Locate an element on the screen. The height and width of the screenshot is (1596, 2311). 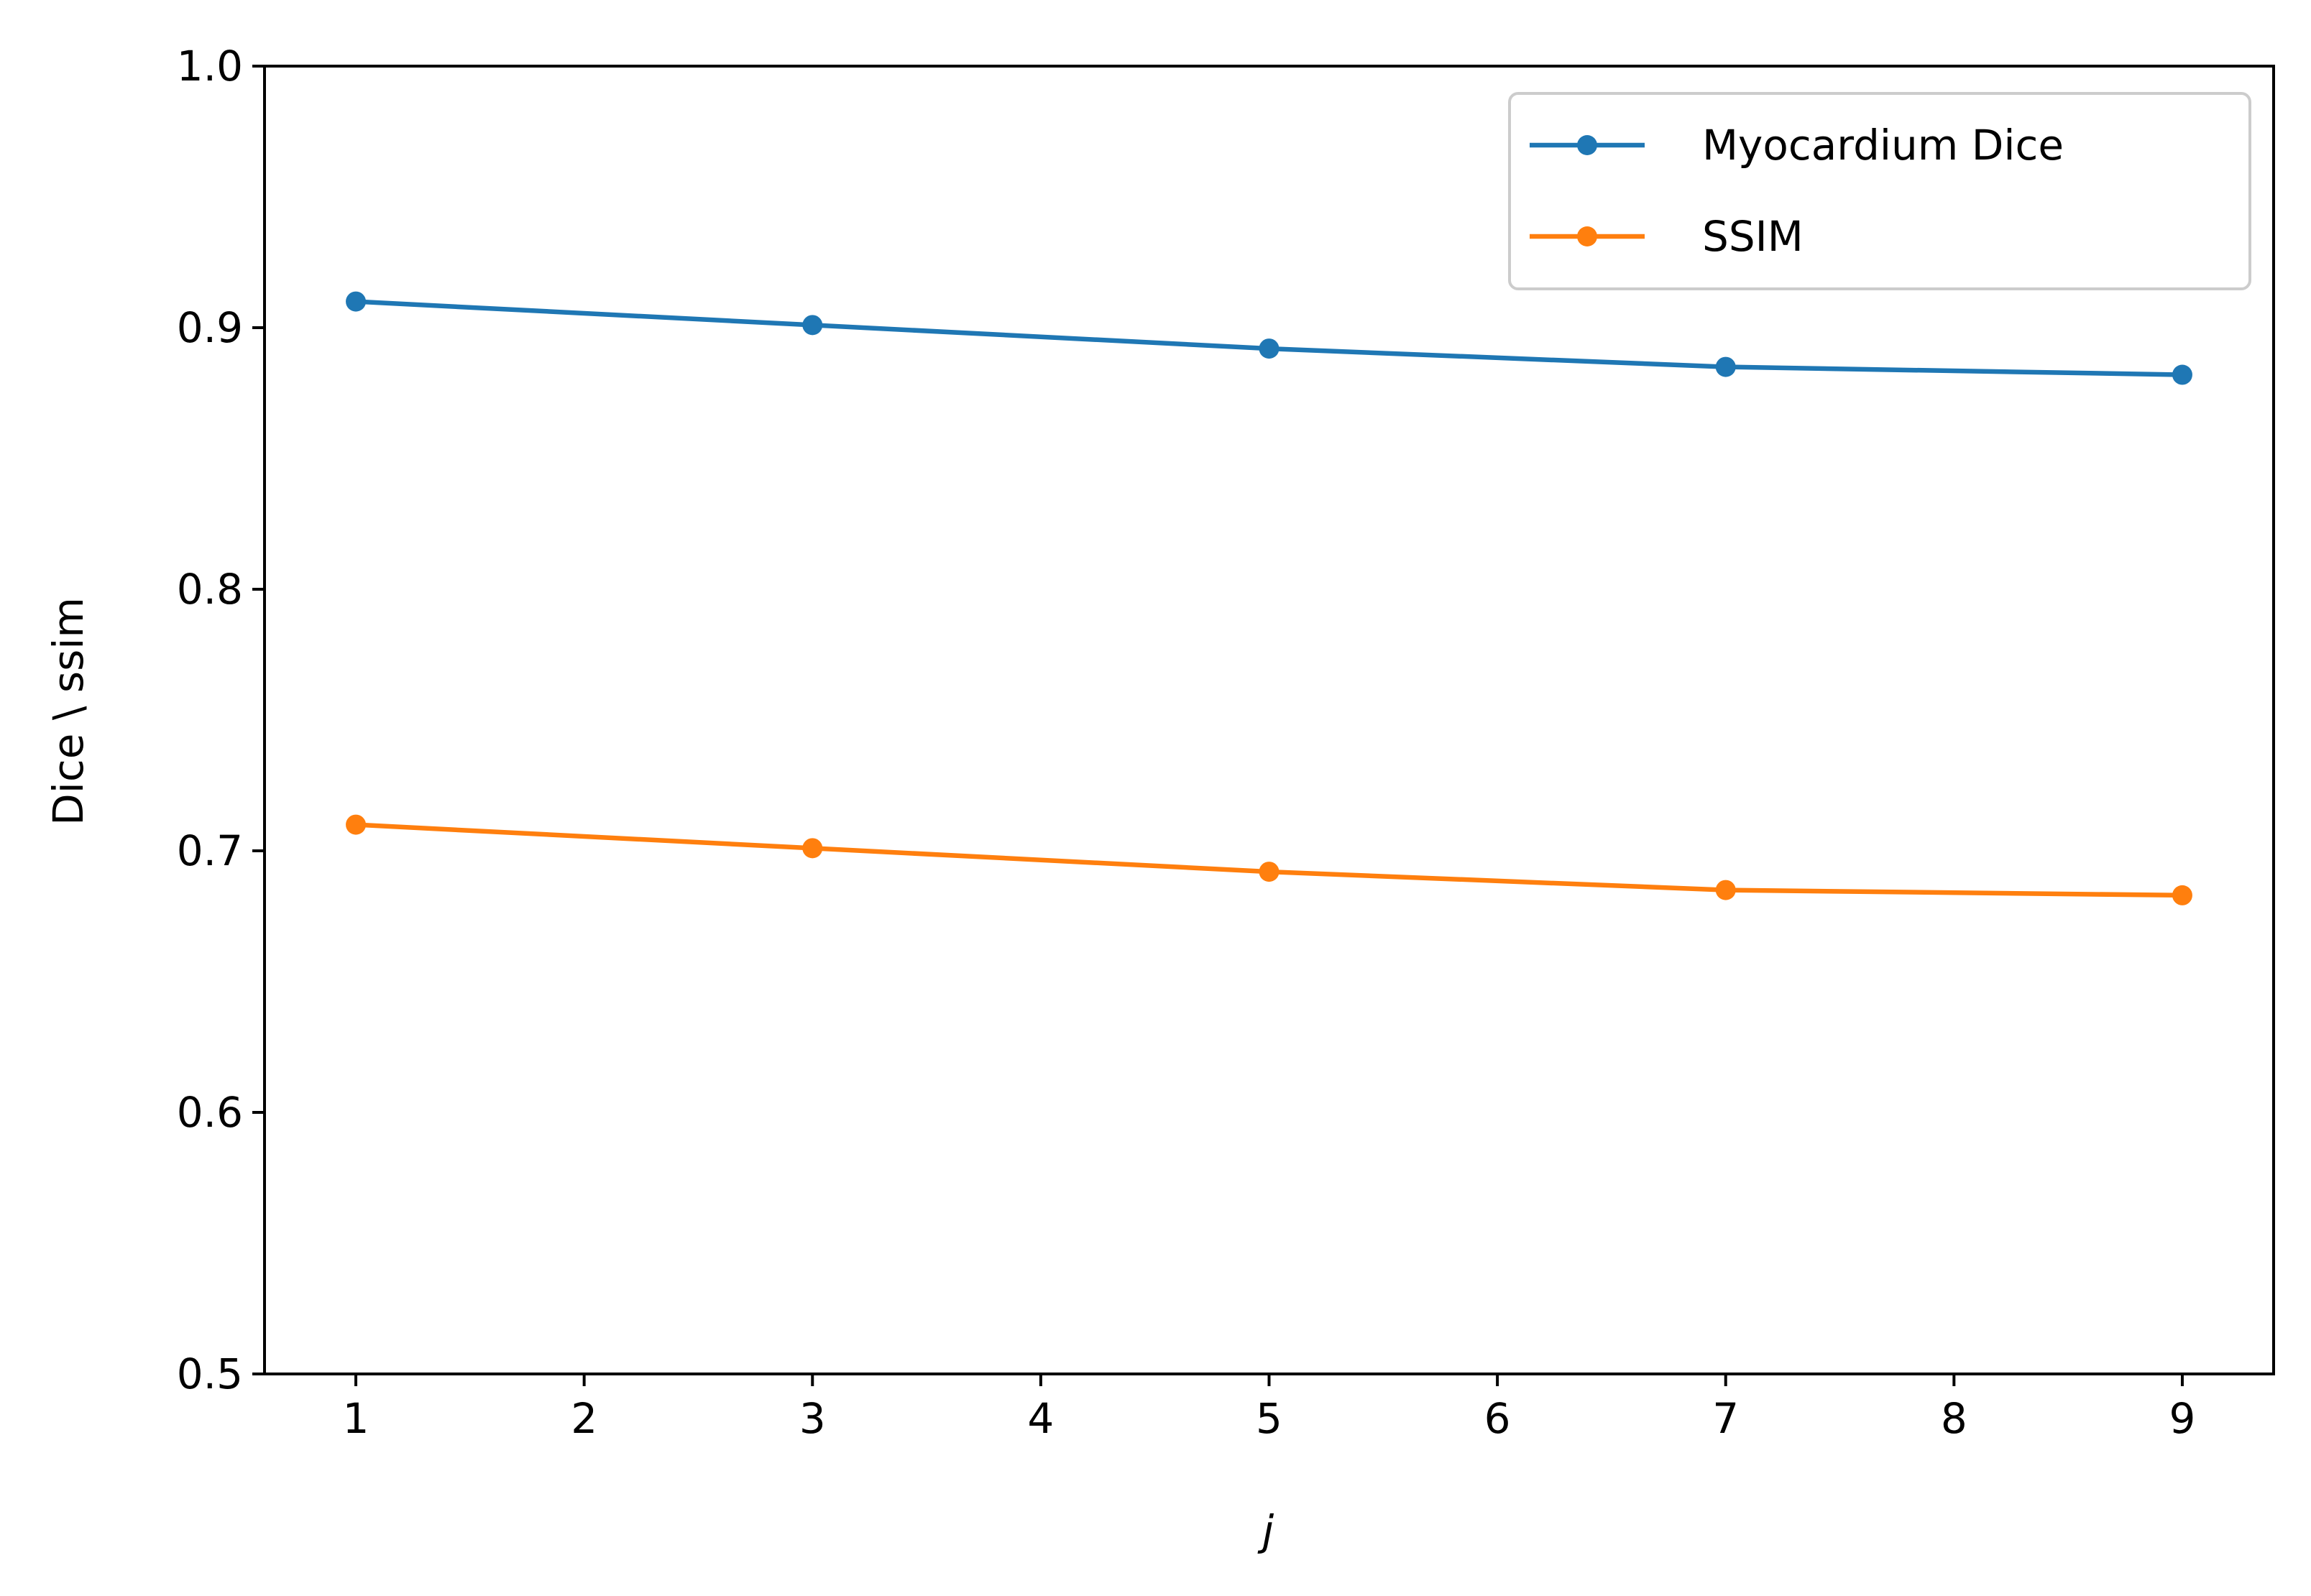
y-axis-label: Dice \ ssim is located at coordinates (69, 711).